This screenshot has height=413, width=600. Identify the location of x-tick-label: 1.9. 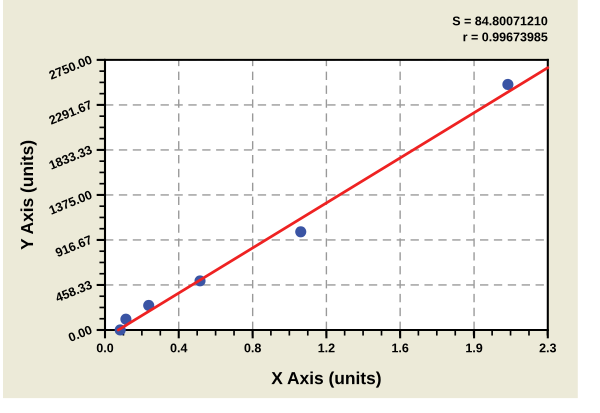
(474, 348).